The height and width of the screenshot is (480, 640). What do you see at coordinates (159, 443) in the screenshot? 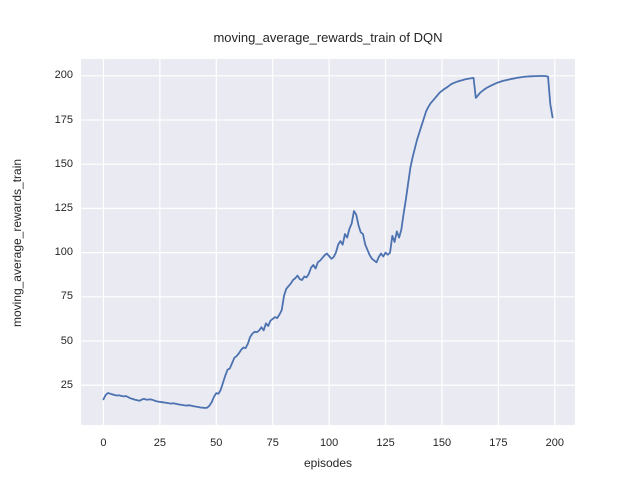
I see `x-tick-label: 25` at bounding box center [159, 443].